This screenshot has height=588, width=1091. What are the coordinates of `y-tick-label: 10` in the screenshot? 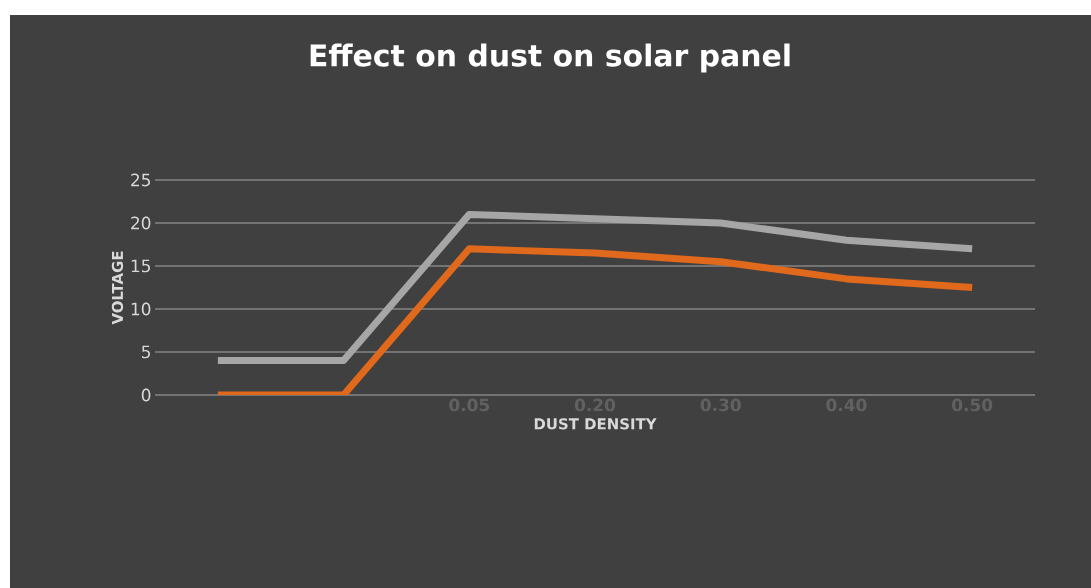 It's located at (141, 309).